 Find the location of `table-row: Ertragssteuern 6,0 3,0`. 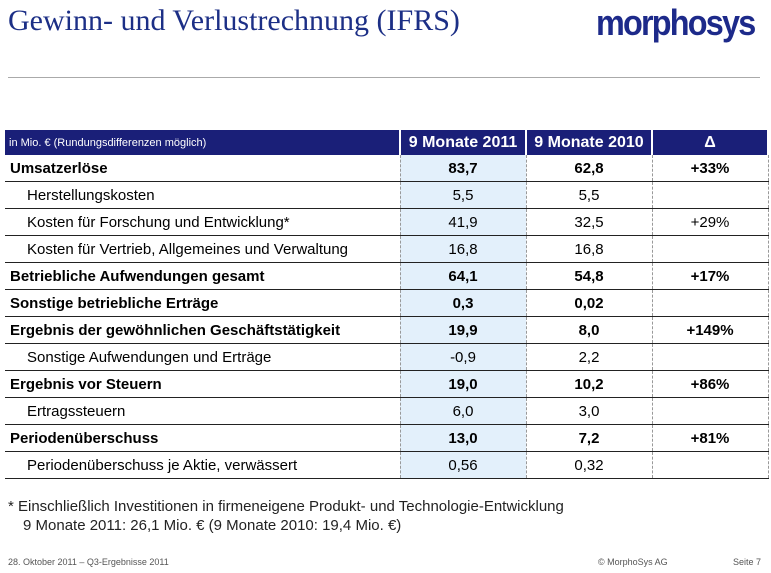

table-row: Ertragssteuern 6,0 3,0 is located at coordinates (387, 411).